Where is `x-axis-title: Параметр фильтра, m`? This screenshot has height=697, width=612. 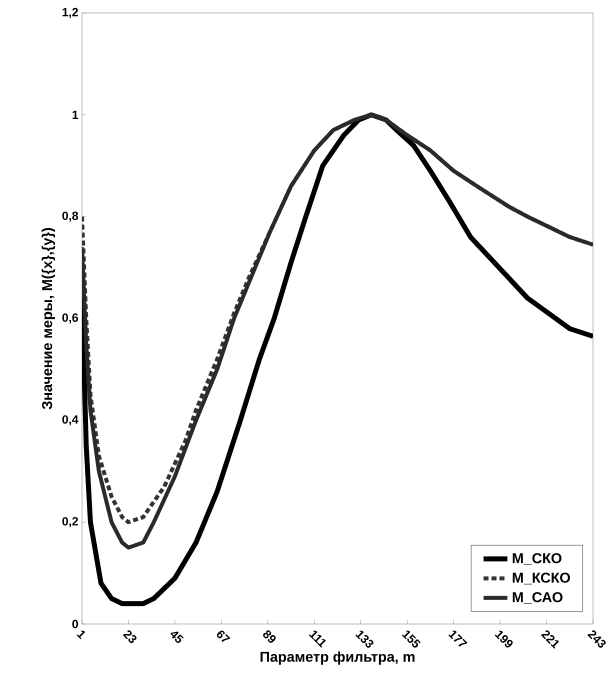 x-axis-title: Параметр фильтра, m is located at coordinates (337, 658).